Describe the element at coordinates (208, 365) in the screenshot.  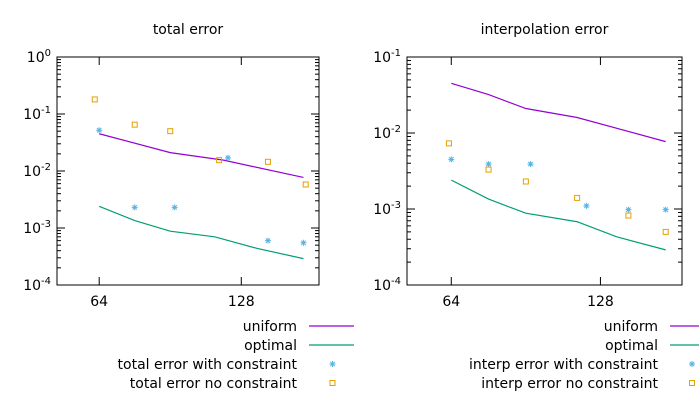
I see `legend-label: total error with constraint` at that location.